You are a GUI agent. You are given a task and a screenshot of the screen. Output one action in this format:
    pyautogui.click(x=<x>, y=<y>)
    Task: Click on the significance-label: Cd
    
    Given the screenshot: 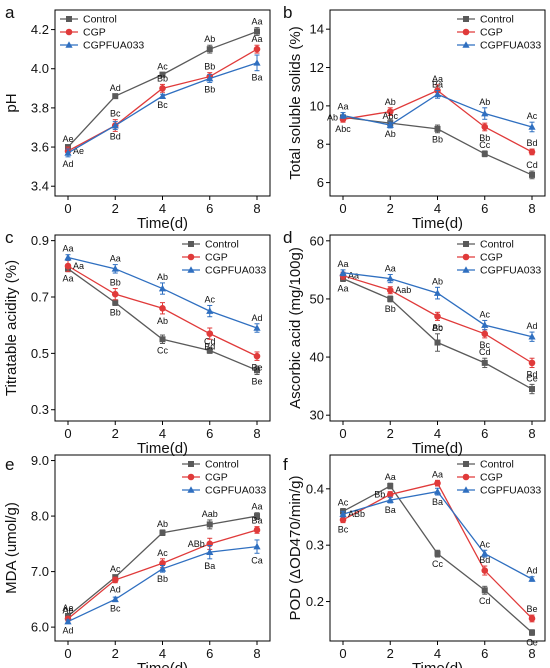 What is the action you would take?
    pyautogui.click(x=485, y=601)
    